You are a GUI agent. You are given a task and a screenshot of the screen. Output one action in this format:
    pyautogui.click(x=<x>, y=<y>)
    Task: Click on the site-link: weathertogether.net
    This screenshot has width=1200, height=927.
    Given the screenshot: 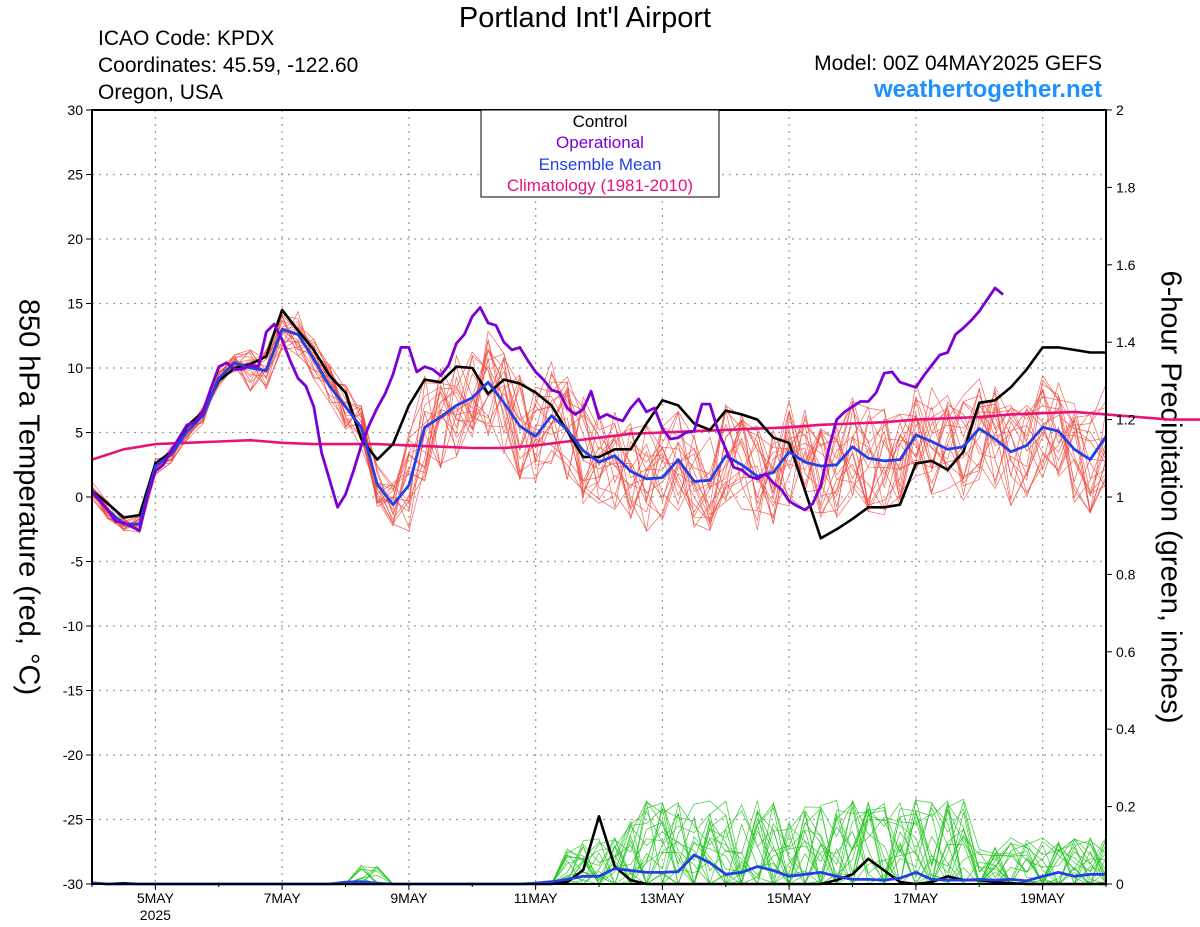 What is the action you would take?
    pyautogui.click(x=987, y=89)
    